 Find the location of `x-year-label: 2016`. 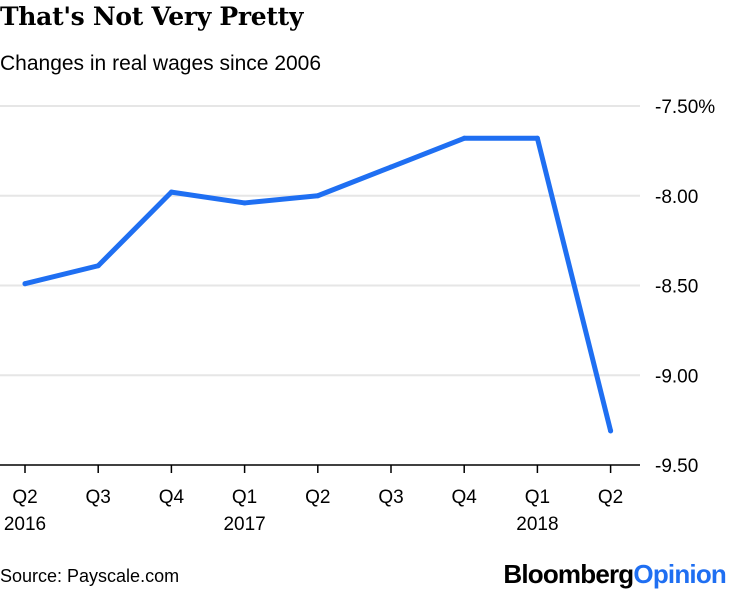

x-year-label: 2016 is located at coordinates (25, 524).